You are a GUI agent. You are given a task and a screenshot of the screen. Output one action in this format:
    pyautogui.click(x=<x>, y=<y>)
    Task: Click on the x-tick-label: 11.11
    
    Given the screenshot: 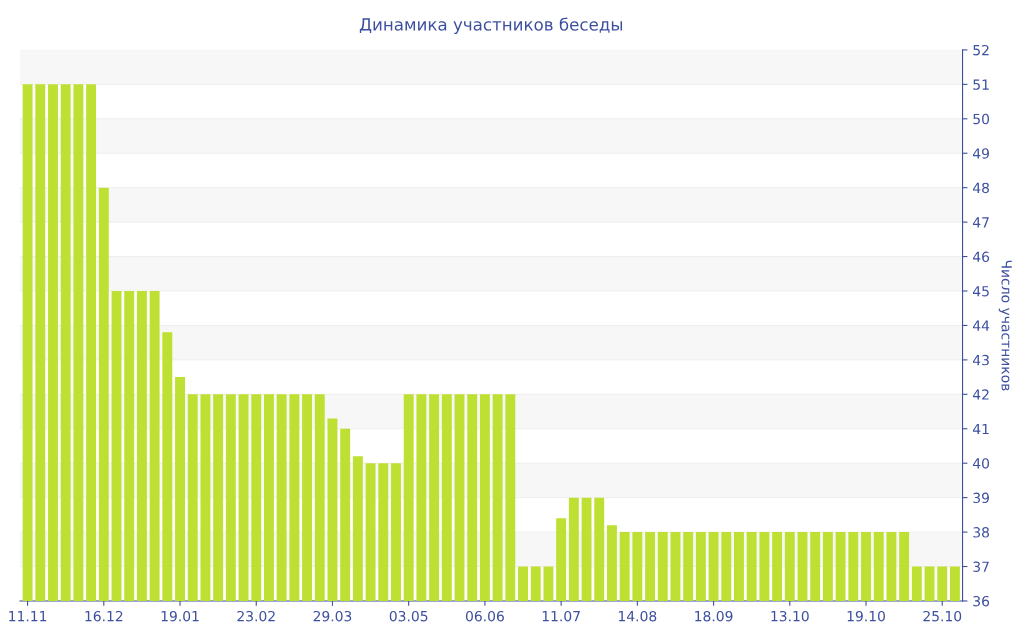 What is the action you would take?
    pyautogui.click(x=28, y=616)
    